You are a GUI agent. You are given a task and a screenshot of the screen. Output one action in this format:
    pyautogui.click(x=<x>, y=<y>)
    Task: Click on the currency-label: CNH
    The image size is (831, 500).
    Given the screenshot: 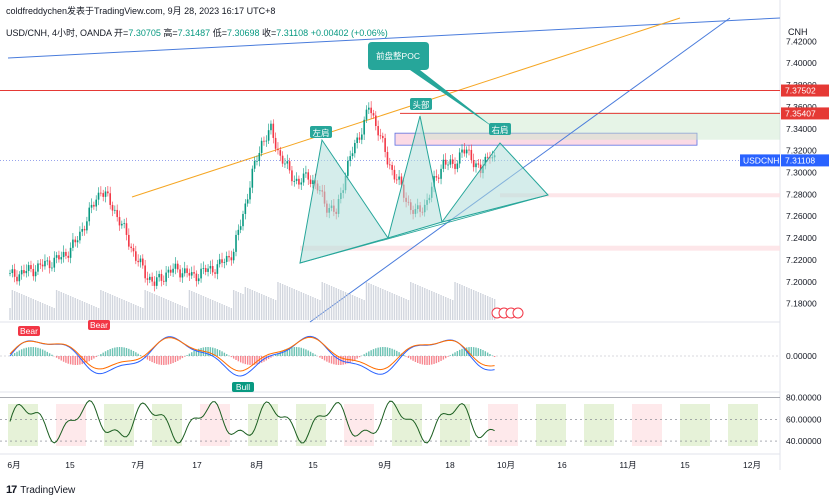 What is the action you would take?
    pyautogui.click(x=798, y=32)
    